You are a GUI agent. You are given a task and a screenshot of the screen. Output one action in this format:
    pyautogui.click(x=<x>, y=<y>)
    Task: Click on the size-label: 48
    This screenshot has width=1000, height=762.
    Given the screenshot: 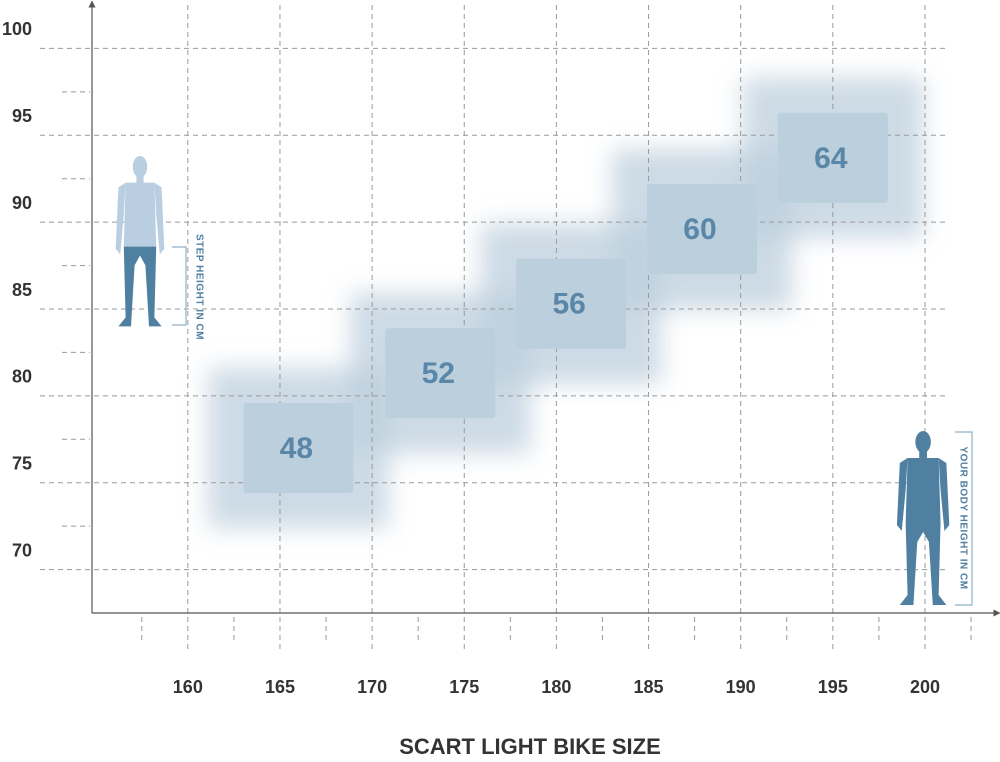 What is the action you would take?
    pyautogui.click(x=296, y=448)
    